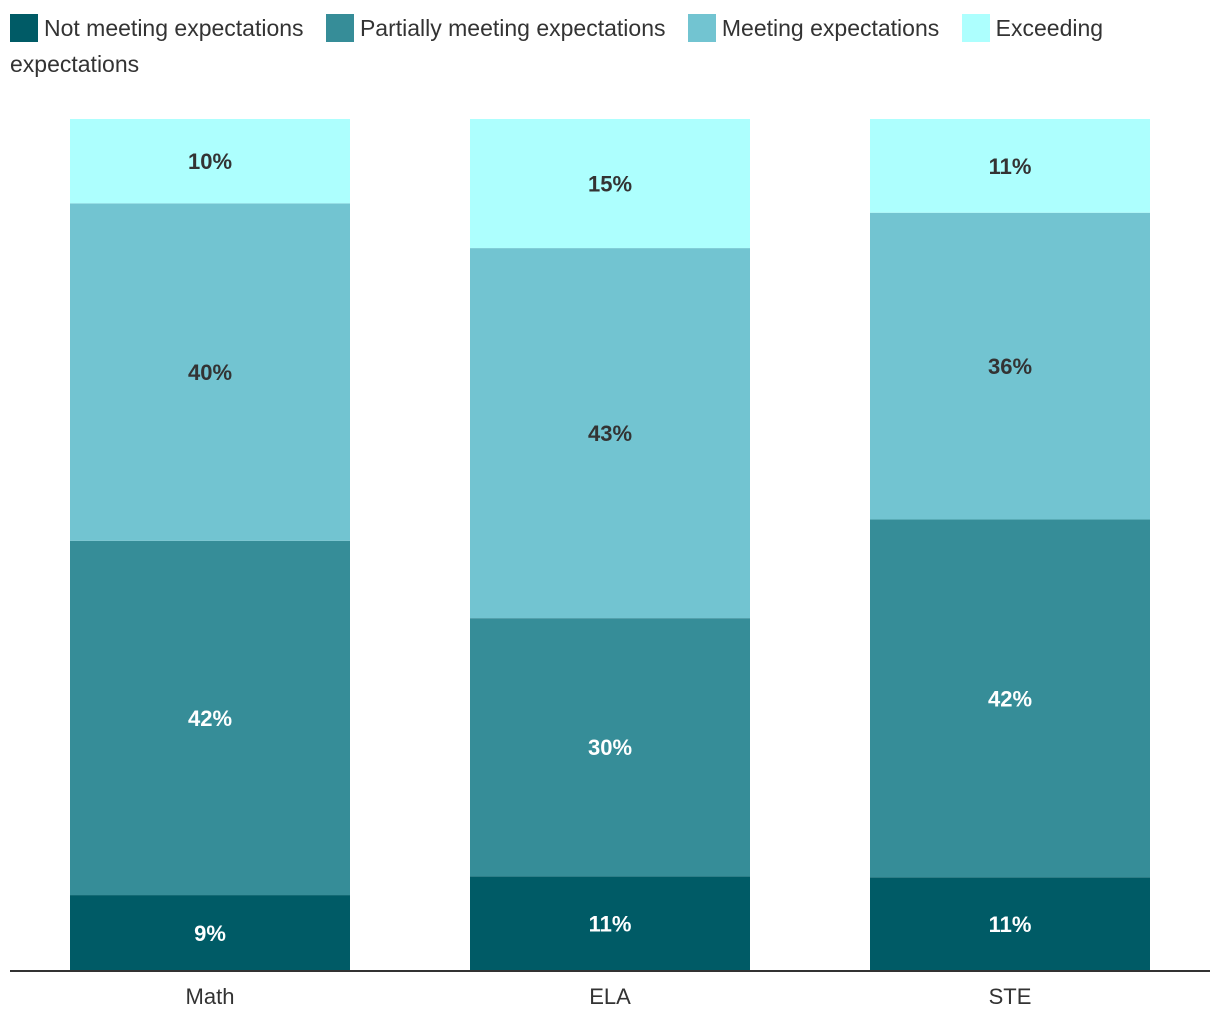 The height and width of the screenshot is (1020, 1220). I want to click on legend-label-1: Partially meeting expectations, so click(512, 28).